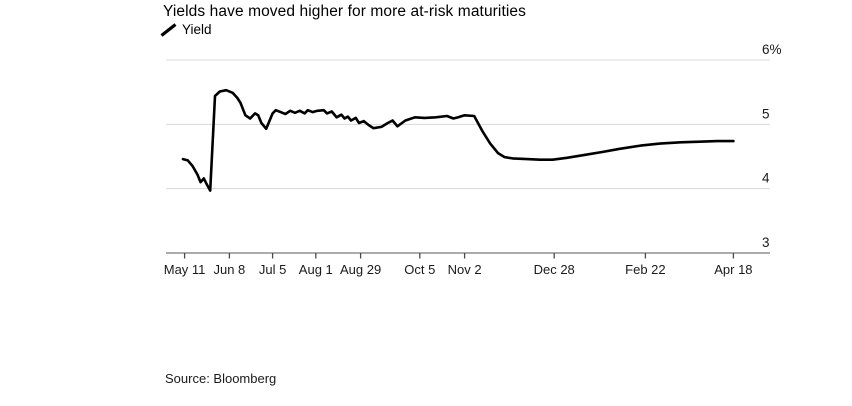  Describe the element at coordinates (197, 29) in the screenshot. I see `legend-label: Yield` at that location.